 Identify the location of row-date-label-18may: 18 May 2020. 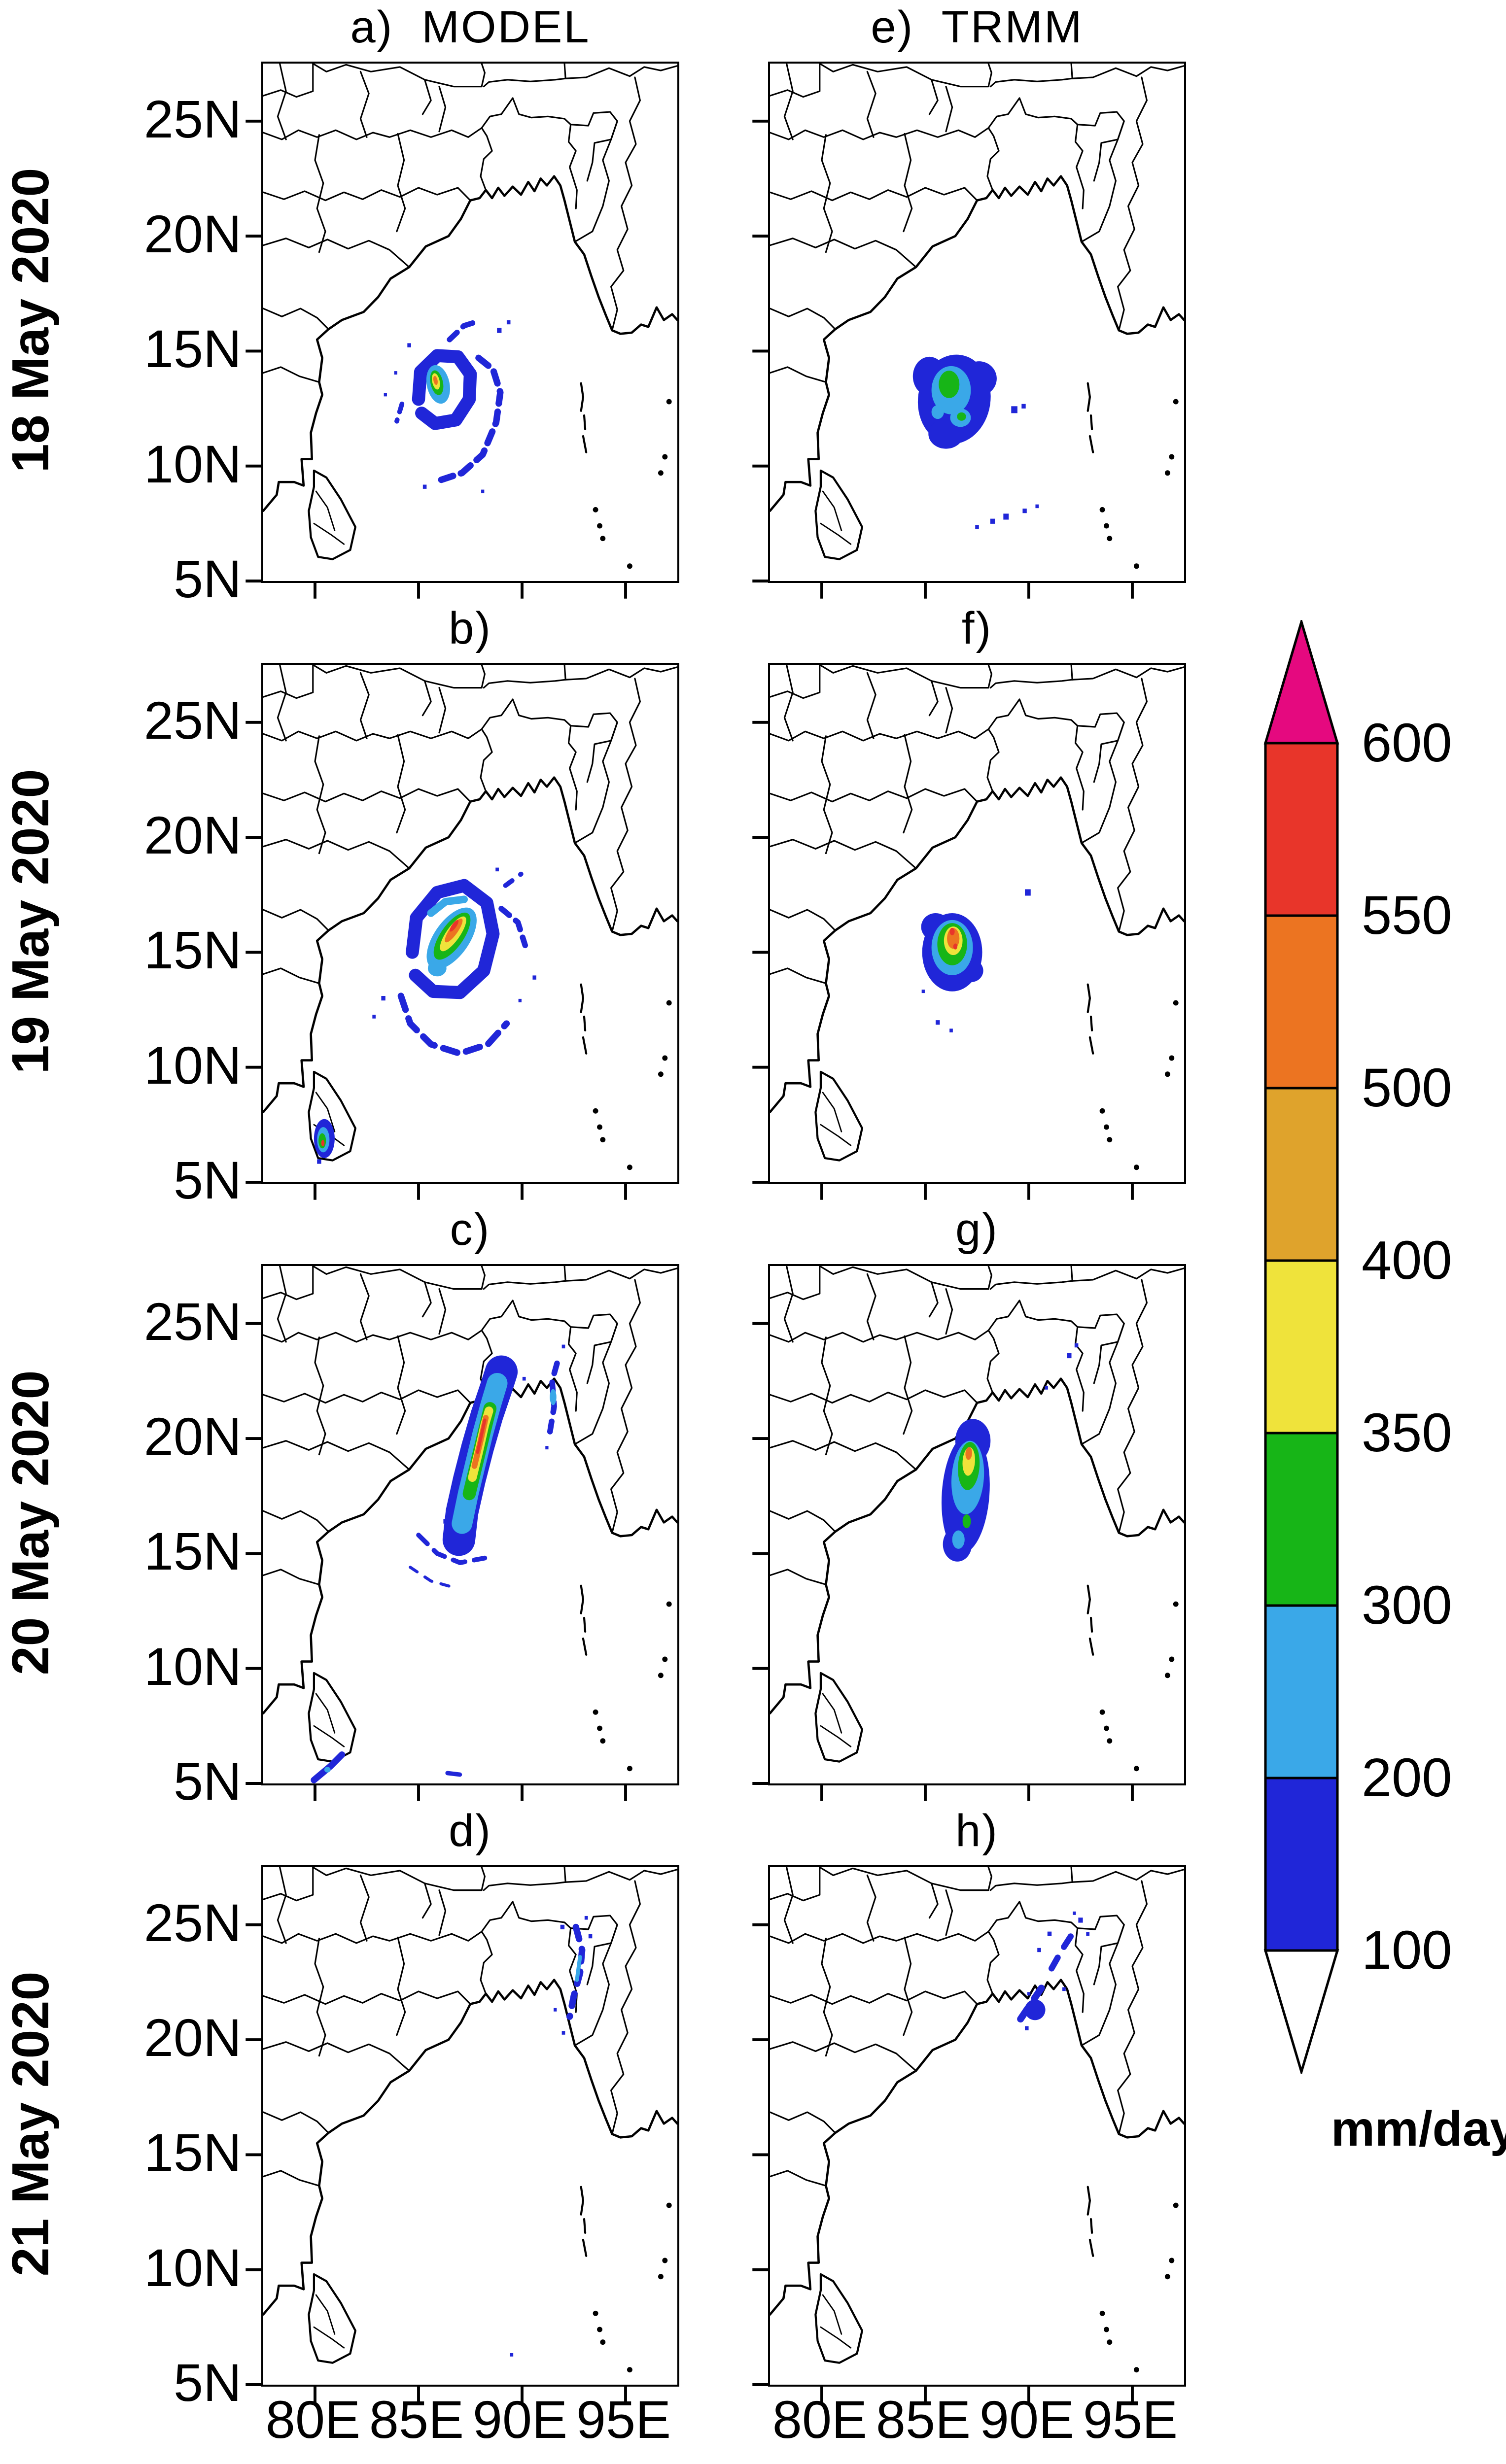
(30, 320).